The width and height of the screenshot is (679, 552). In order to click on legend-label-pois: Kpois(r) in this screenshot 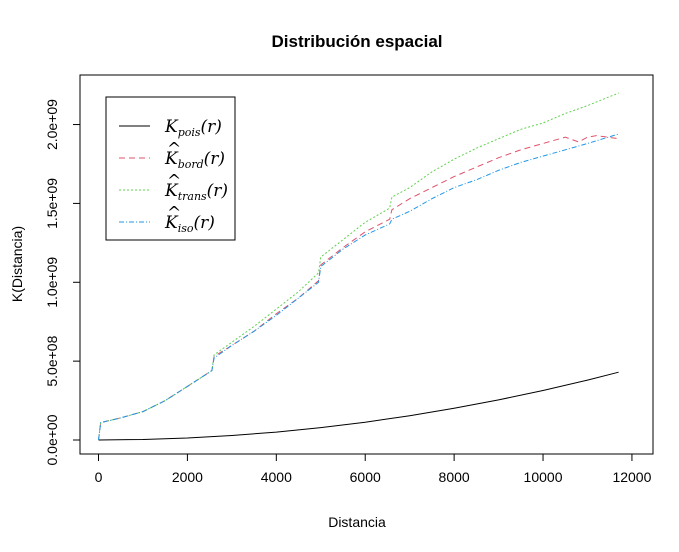, I will do `click(193, 128)`.